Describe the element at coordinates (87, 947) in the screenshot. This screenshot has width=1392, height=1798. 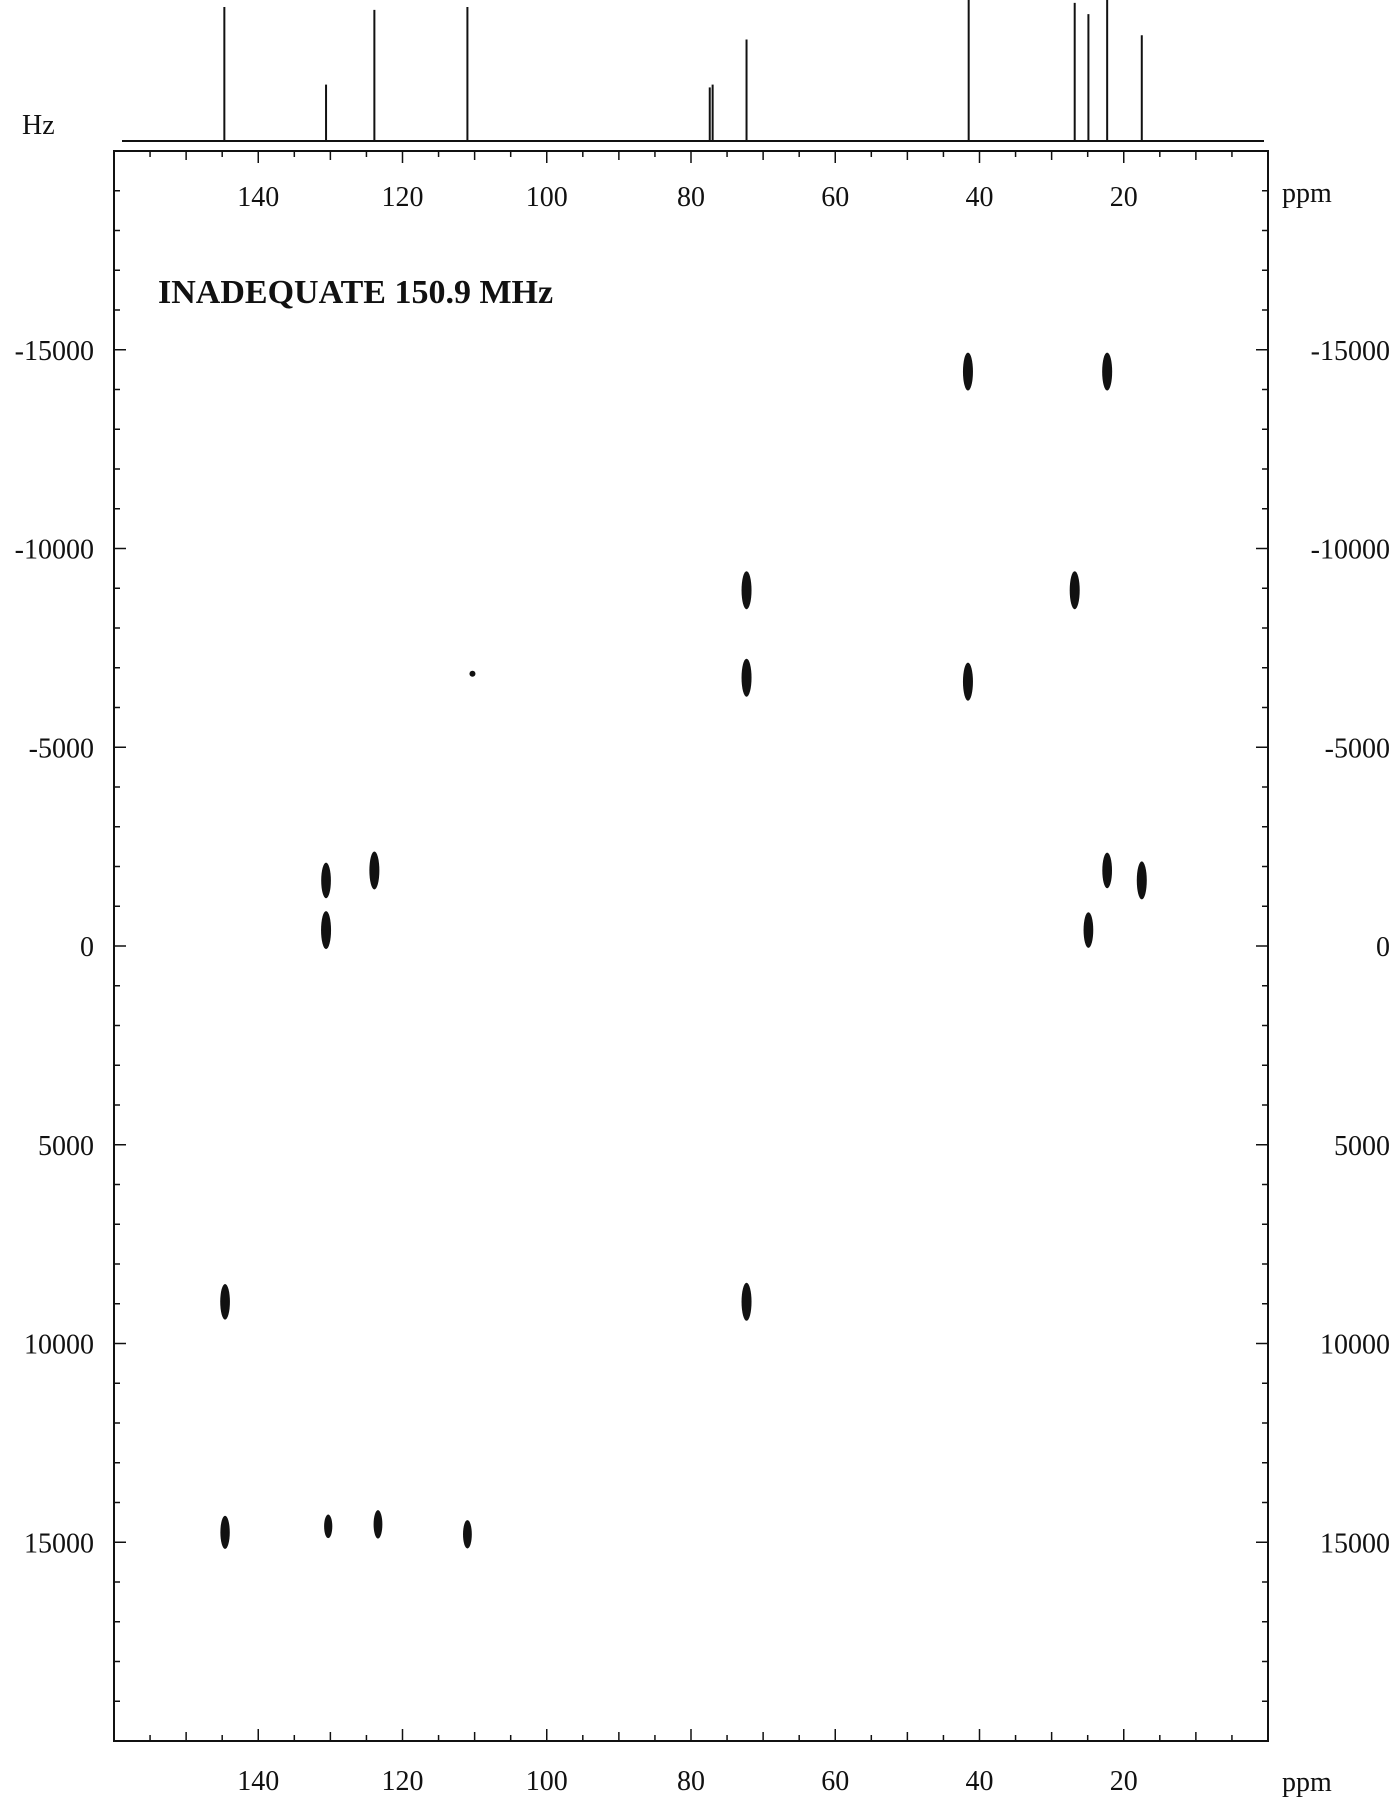
I see `y-tick-label-left-0: 0` at that location.